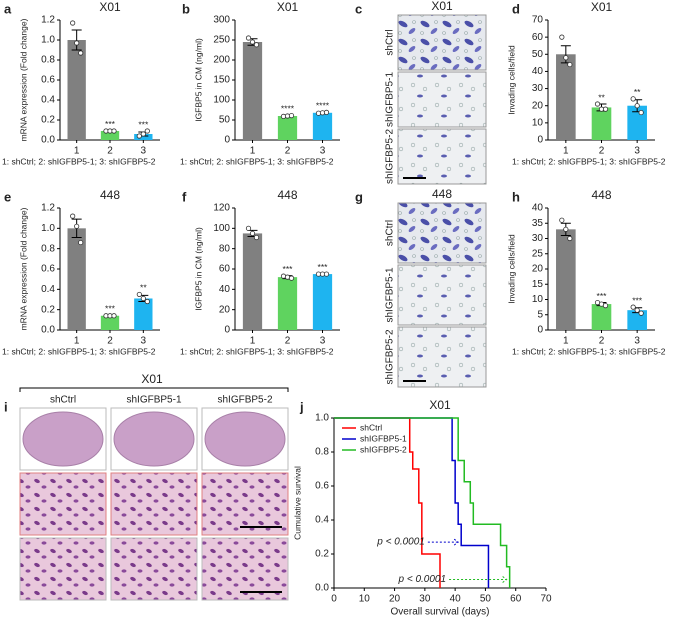 The image size is (685, 617). I want to click on y-tick-label: 15, so click(538, 284).